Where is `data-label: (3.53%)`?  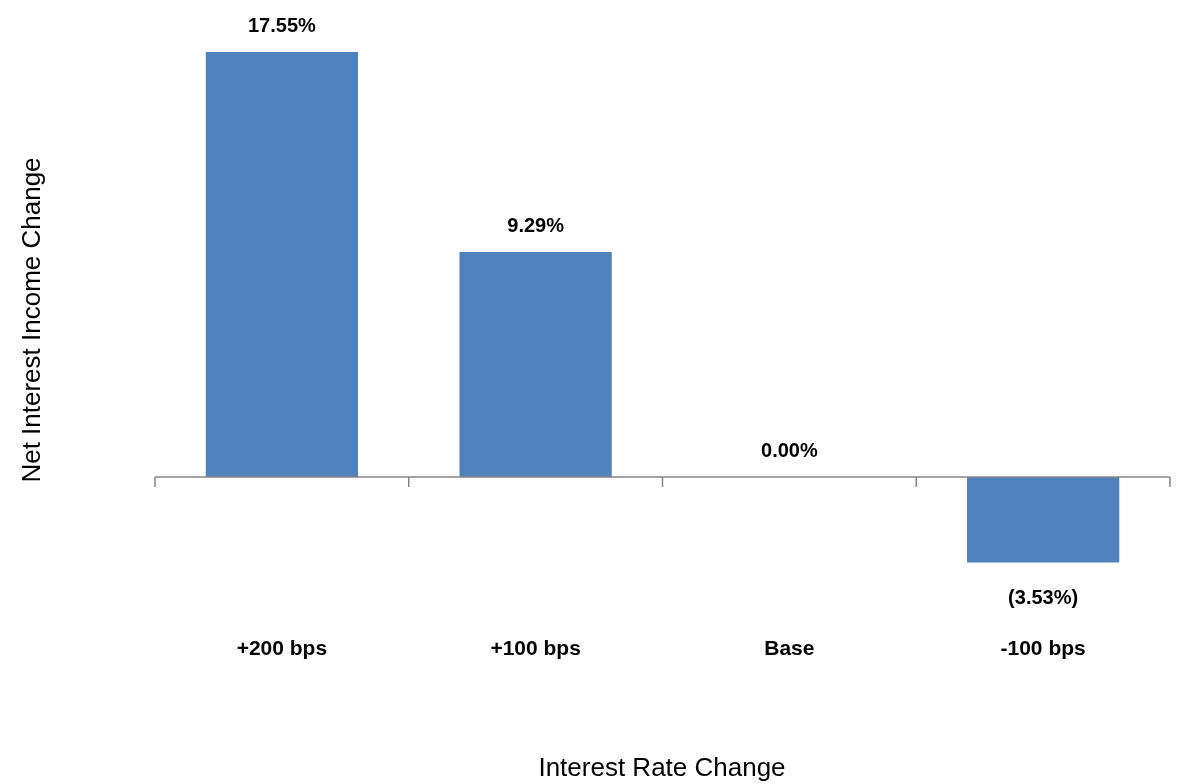 data-label: (3.53%) is located at coordinates (1043, 597).